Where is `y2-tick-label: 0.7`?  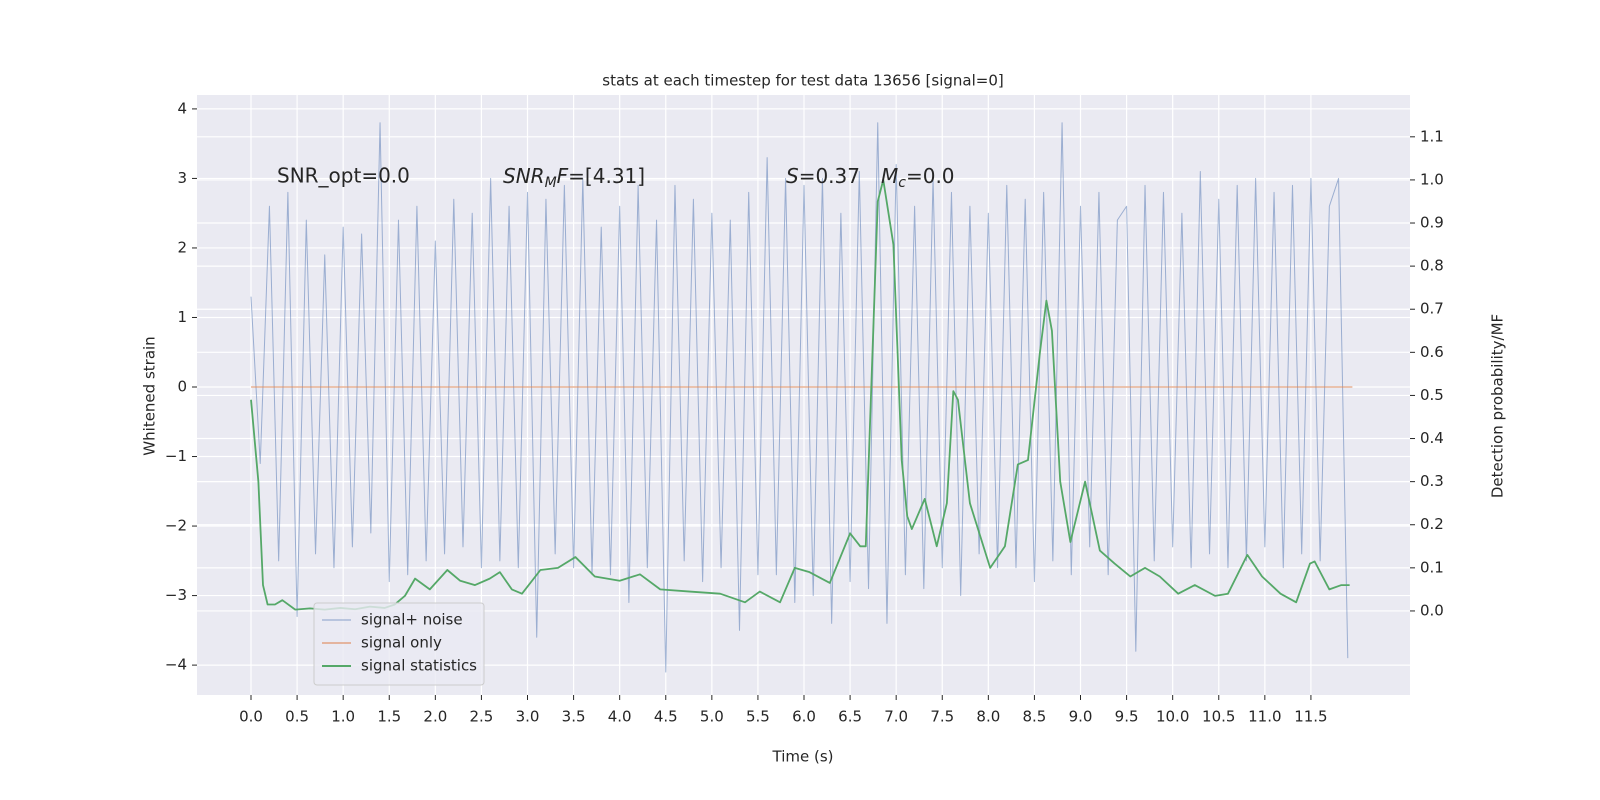 y2-tick-label: 0.7 is located at coordinates (1432, 309).